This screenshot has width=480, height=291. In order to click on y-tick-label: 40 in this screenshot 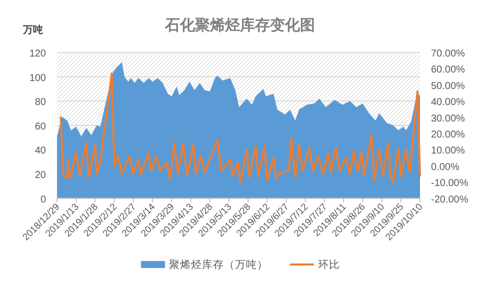, I will do `click(40, 151)`.